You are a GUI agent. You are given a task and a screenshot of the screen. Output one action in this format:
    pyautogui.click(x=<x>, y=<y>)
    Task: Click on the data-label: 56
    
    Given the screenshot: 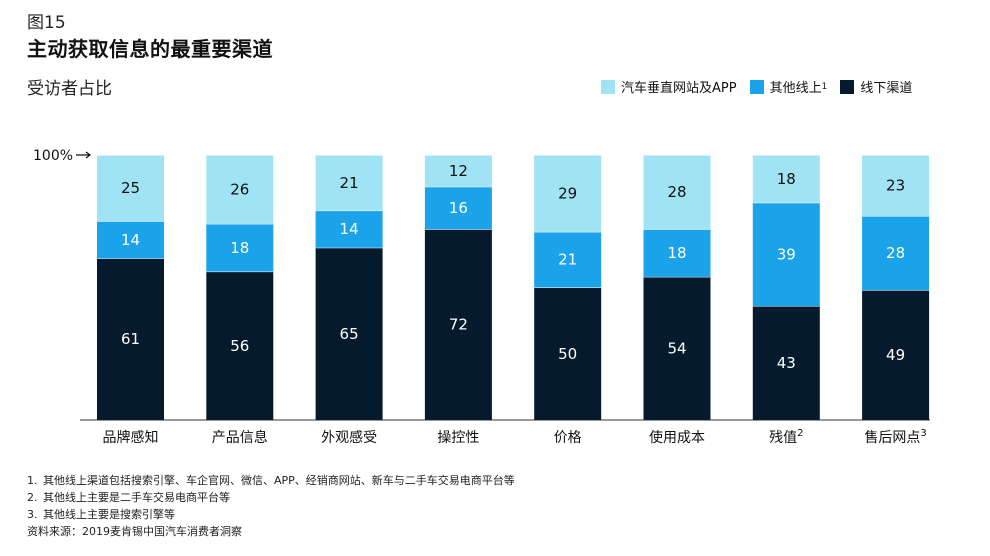 What is the action you would take?
    pyautogui.click(x=239, y=346)
    